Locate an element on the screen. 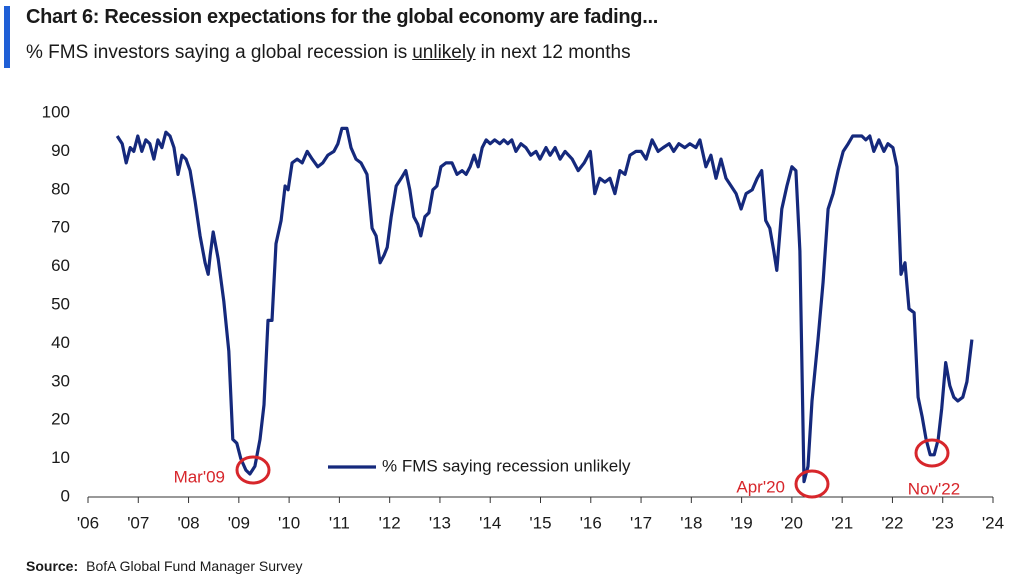  x-tick-label: '18 is located at coordinates (691, 522).